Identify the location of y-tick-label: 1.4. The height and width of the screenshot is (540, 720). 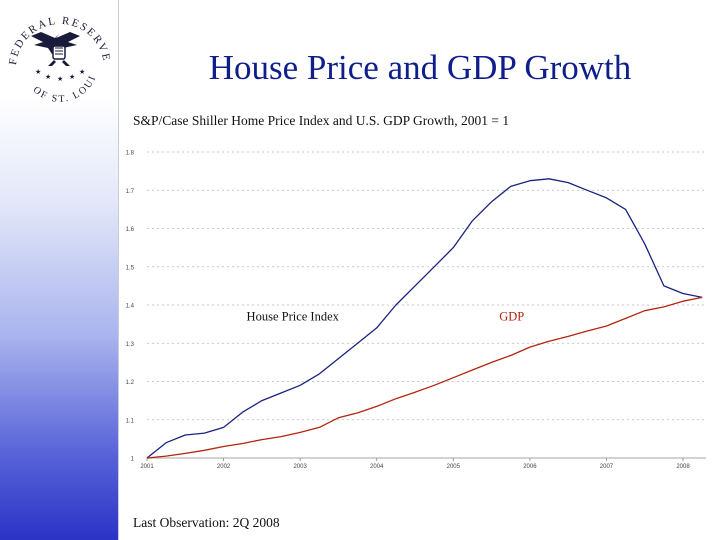
(130, 307).